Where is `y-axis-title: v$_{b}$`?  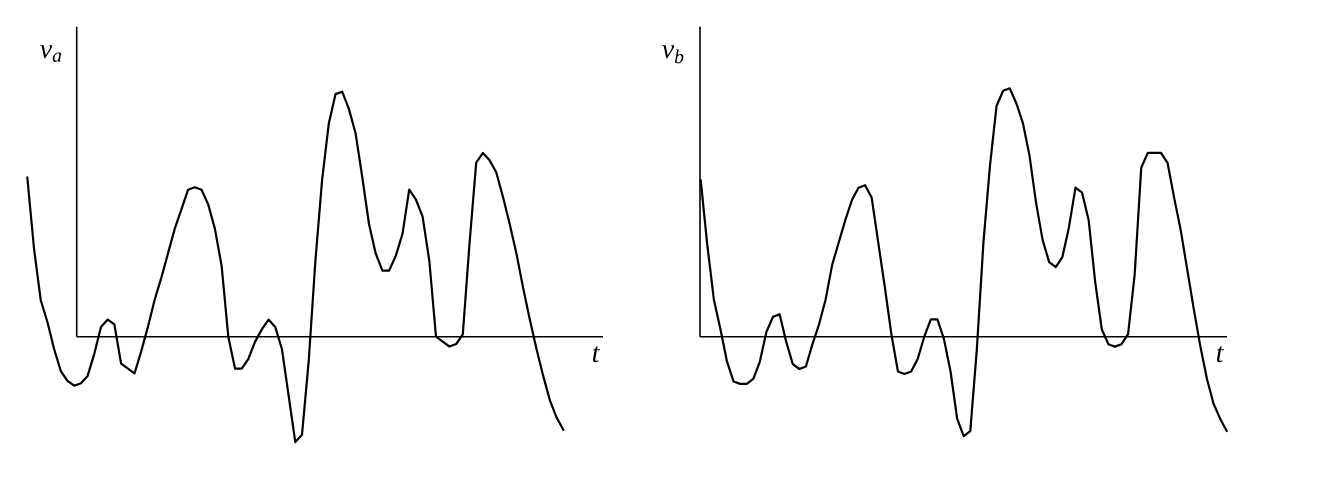 y-axis-title: v$_{b}$ is located at coordinates (673, 54).